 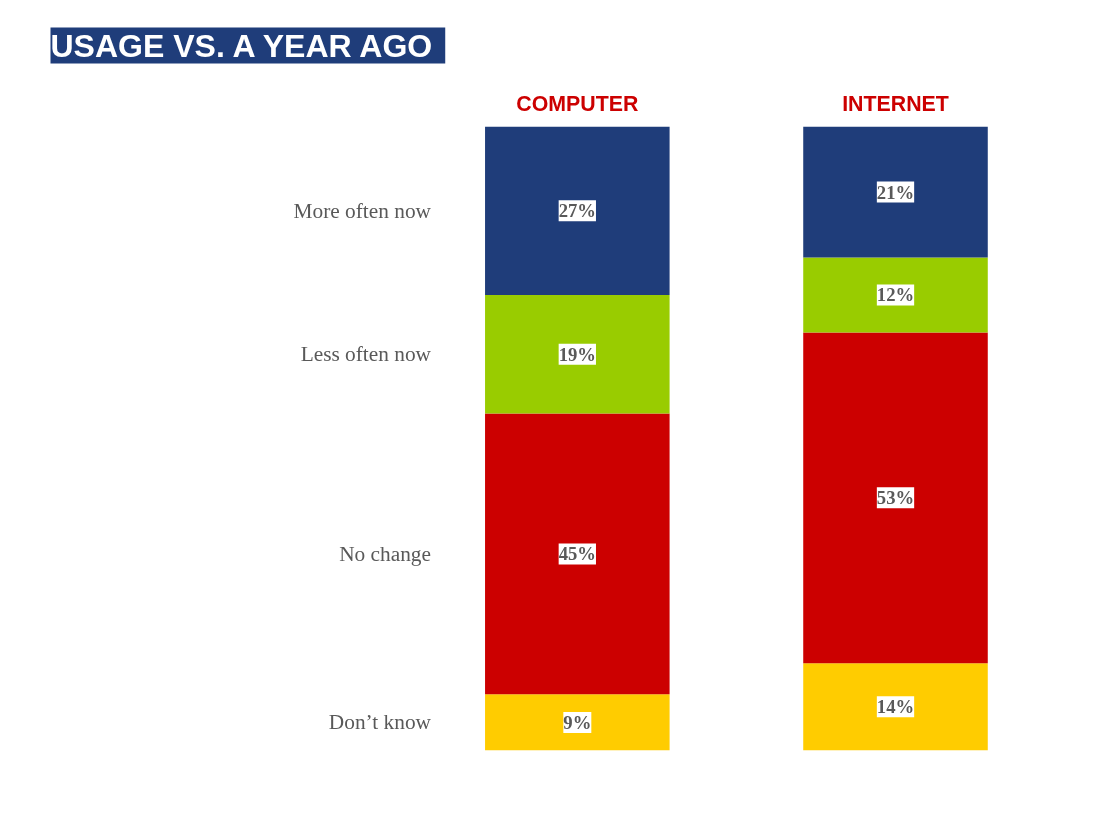 I want to click on chart-title: USAGE VS. A YEAR AGO, so click(x=241, y=45).